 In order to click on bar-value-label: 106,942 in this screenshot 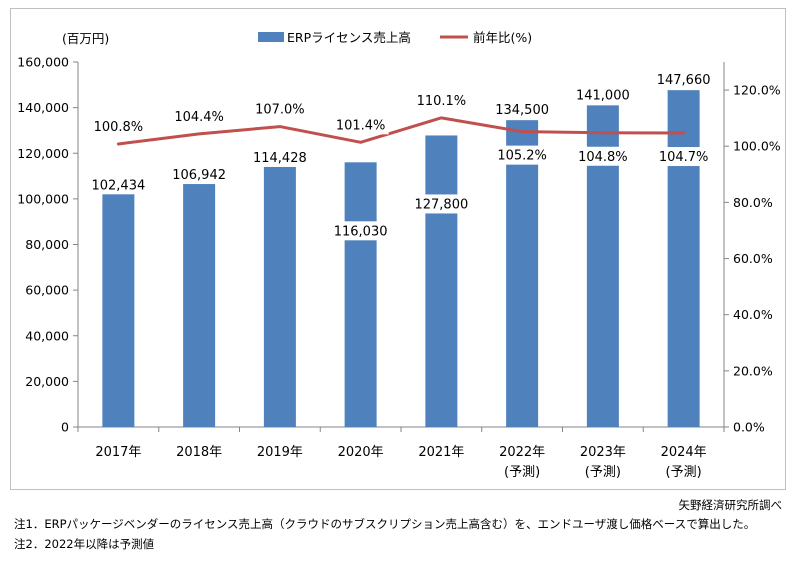, I will do `click(199, 175)`.